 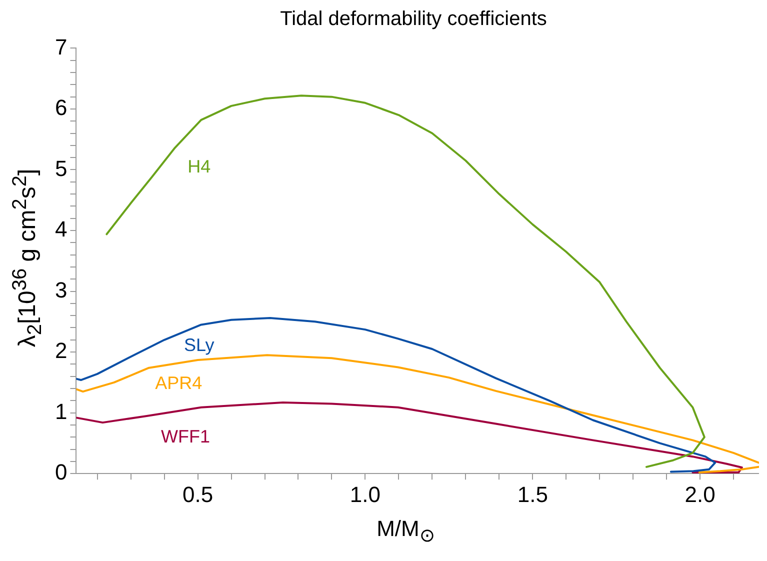 What do you see at coordinates (413, 19) in the screenshot?
I see `chart-title: Tidal deformability coefficients` at bounding box center [413, 19].